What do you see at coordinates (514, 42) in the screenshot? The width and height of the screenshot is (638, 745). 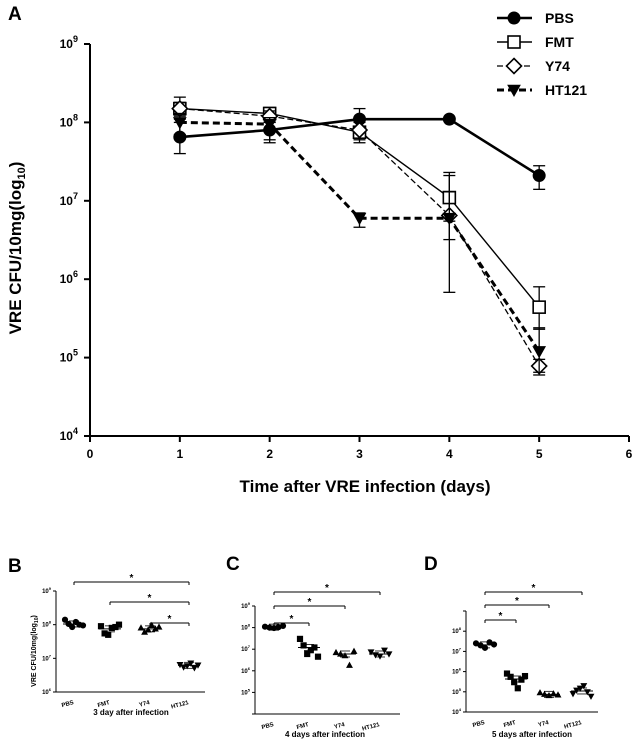 I see `legend-marker-fmt` at bounding box center [514, 42].